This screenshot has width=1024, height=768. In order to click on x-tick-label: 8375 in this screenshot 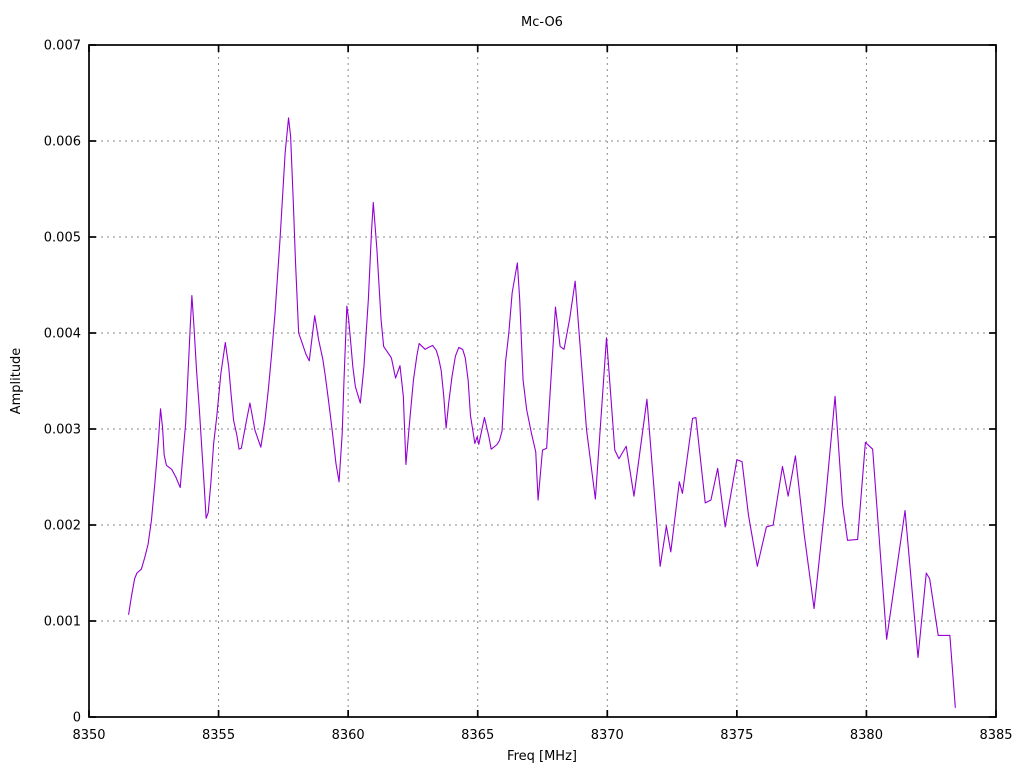, I will do `click(736, 735)`.